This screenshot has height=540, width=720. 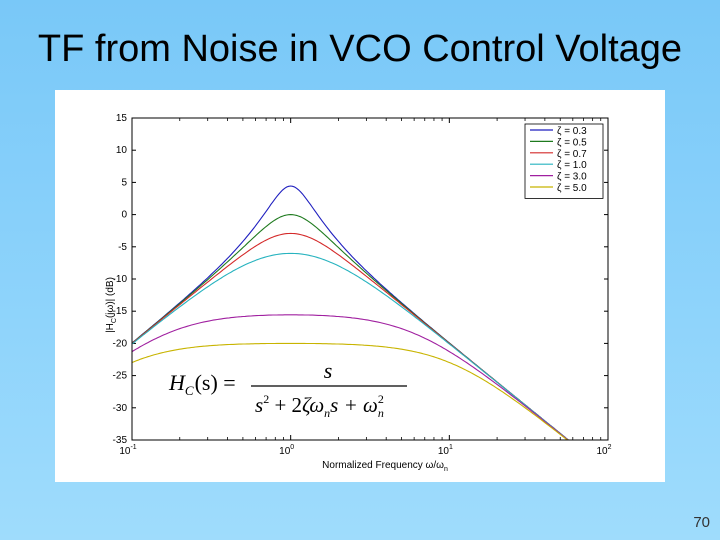 What do you see at coordinates (124, 182) in the screenshot?
I see `y-tick-label: 5` at bounding box center [124, 182].